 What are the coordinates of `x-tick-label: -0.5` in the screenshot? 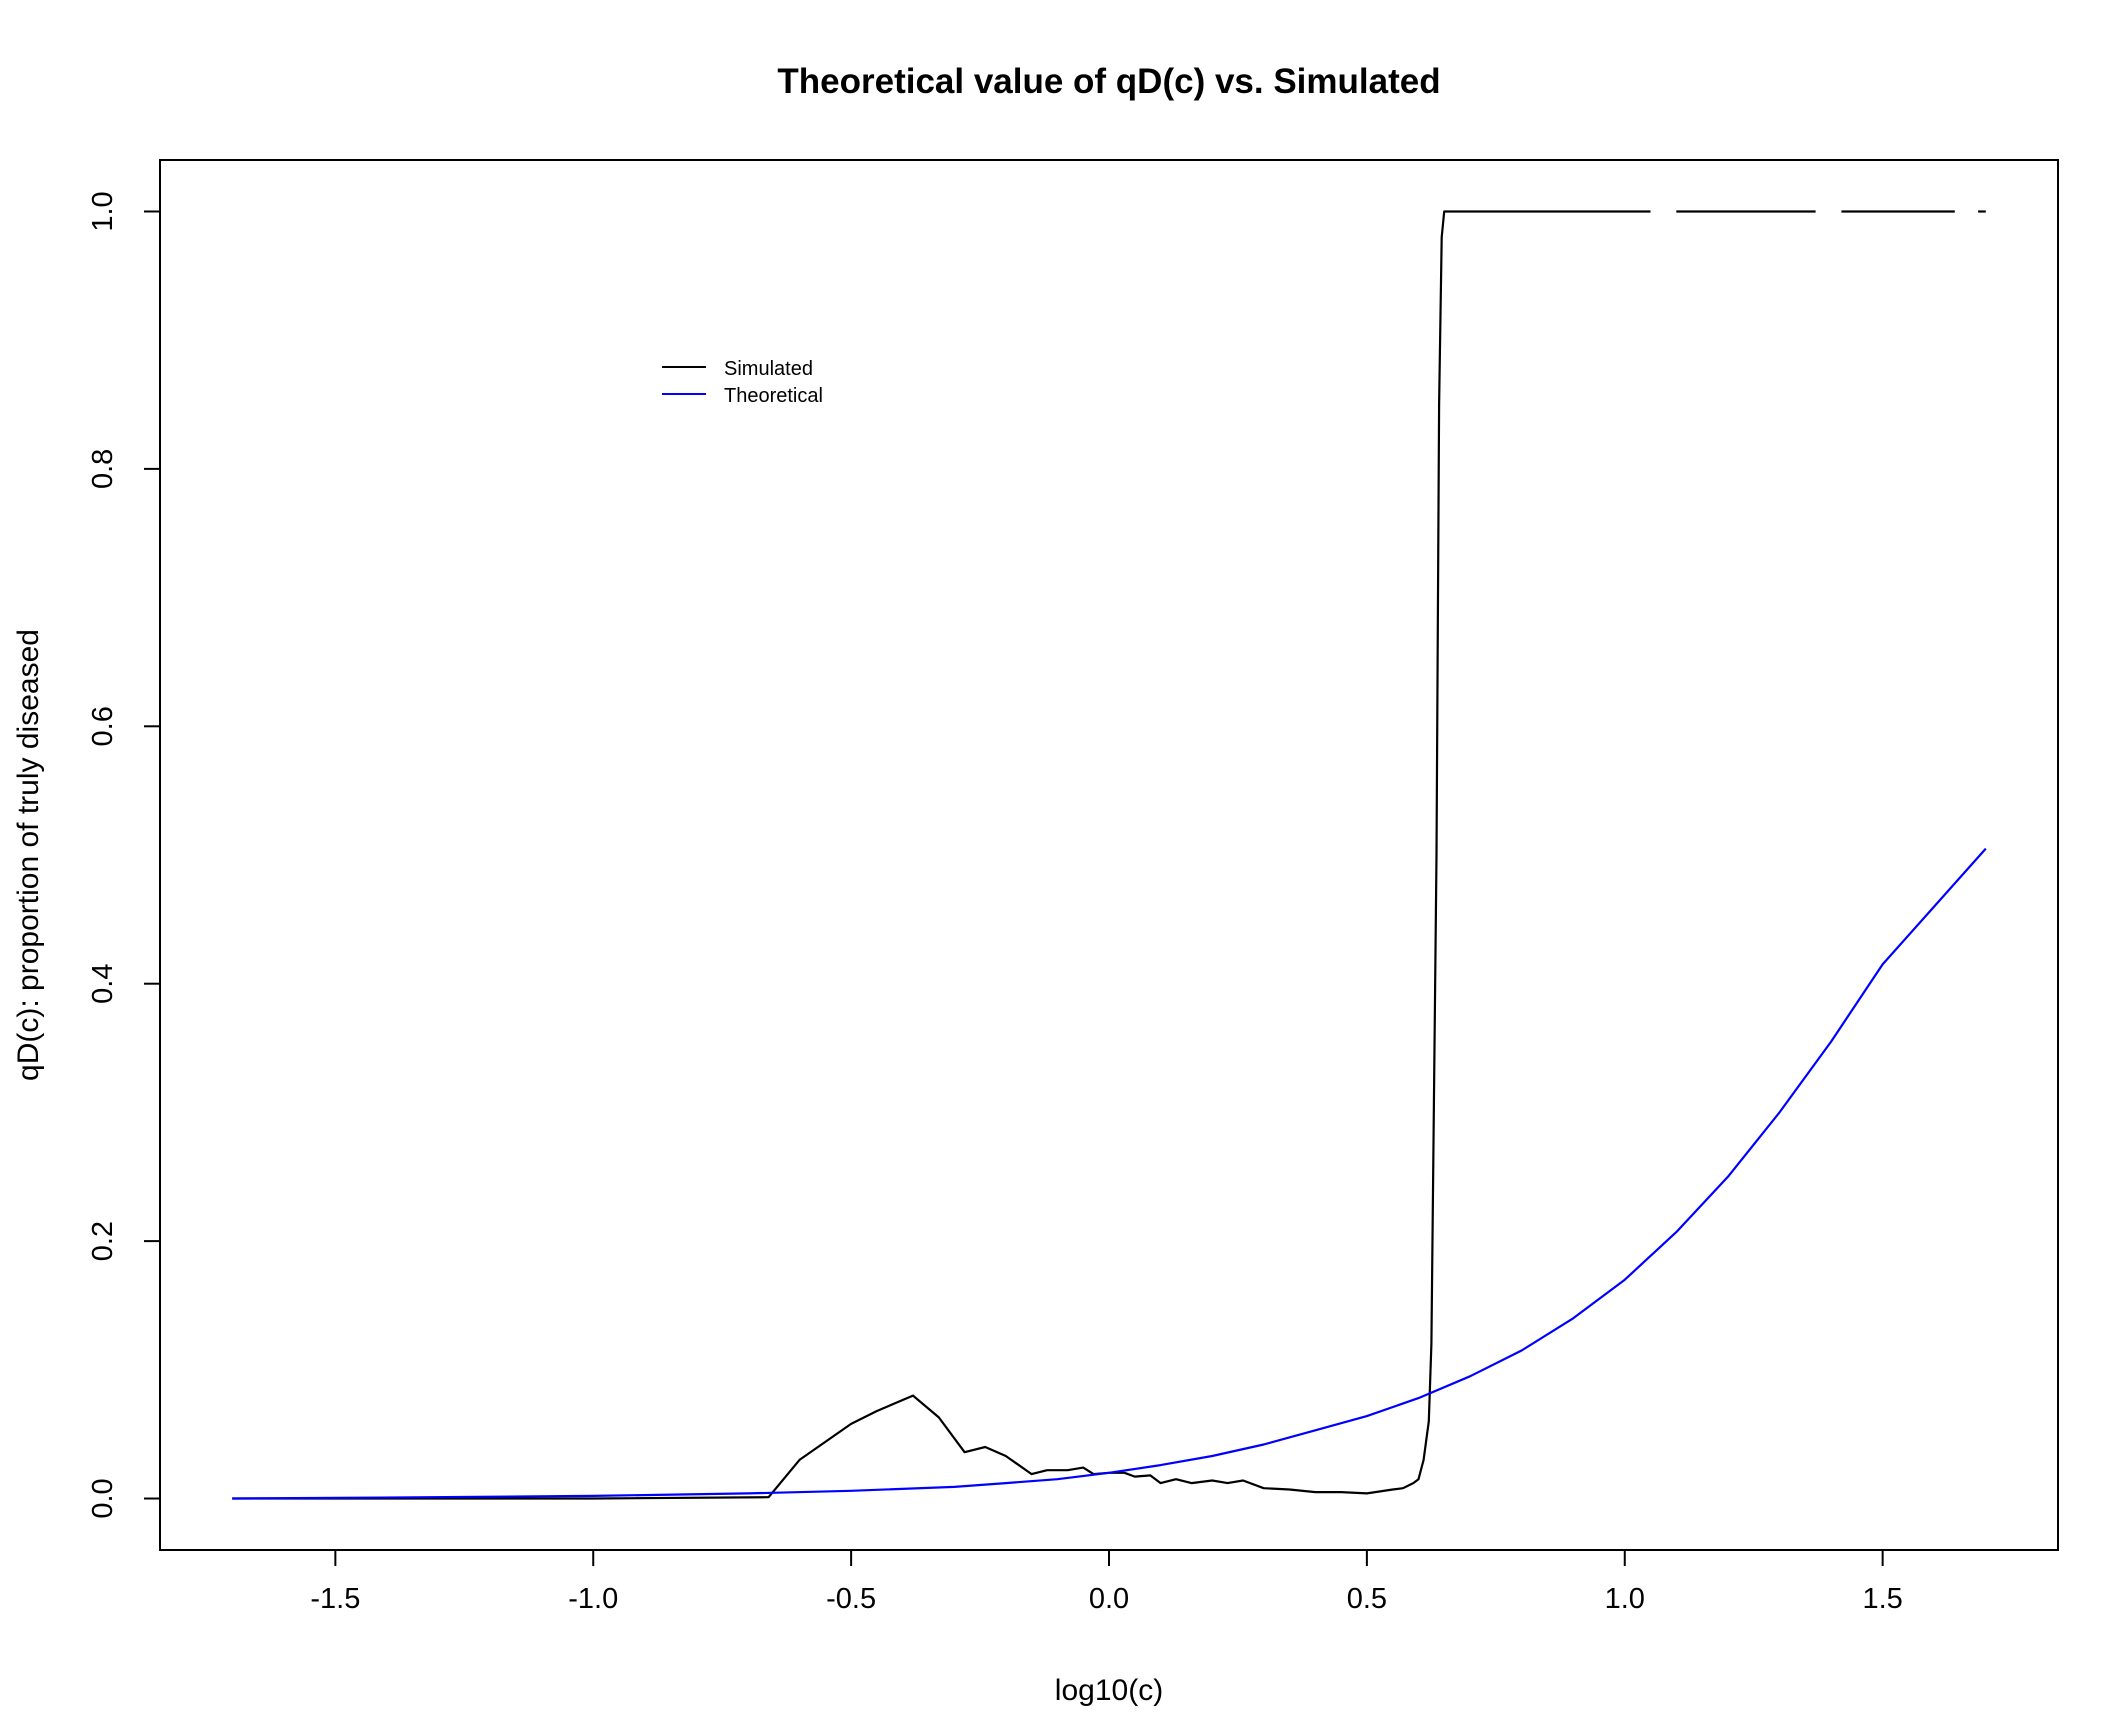 It's located at (851, 1599).